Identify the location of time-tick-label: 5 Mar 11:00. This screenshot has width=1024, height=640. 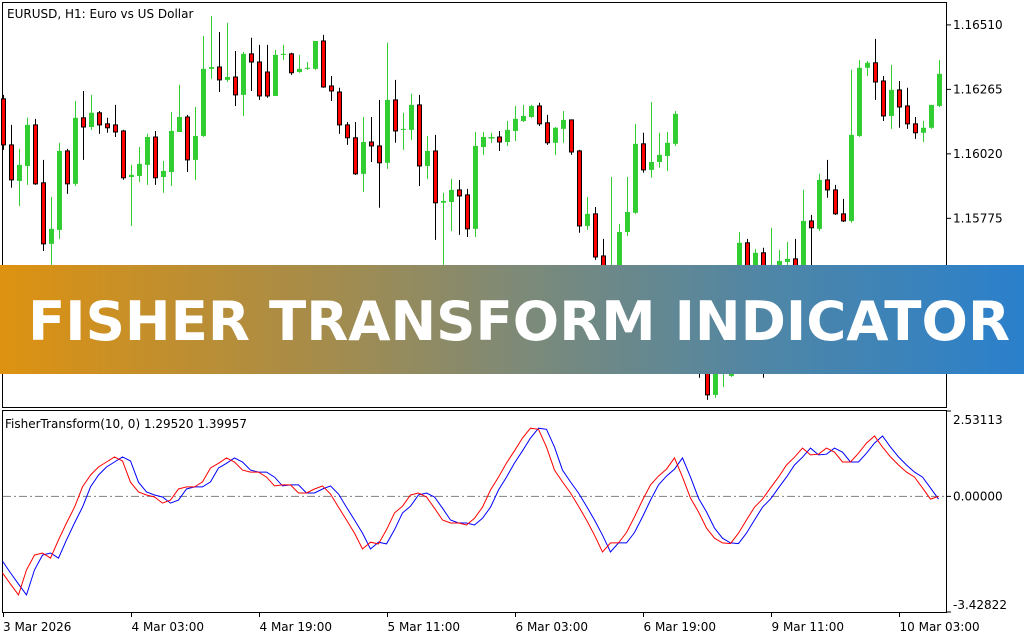
(424, 627).